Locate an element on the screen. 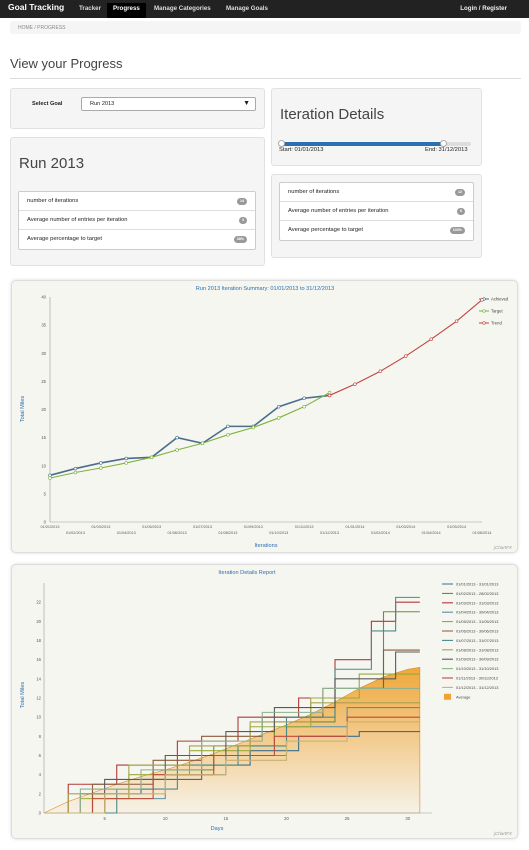 Image resolution: width=529 pixels, height=850 pixels. x-tick-label: 01/09/2013 is located at coordinates (253, 527).